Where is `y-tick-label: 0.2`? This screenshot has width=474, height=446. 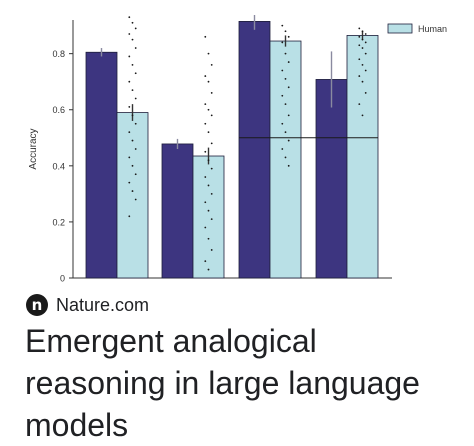
y-tick-label: 0.2 is located at coordinates (58, 222).